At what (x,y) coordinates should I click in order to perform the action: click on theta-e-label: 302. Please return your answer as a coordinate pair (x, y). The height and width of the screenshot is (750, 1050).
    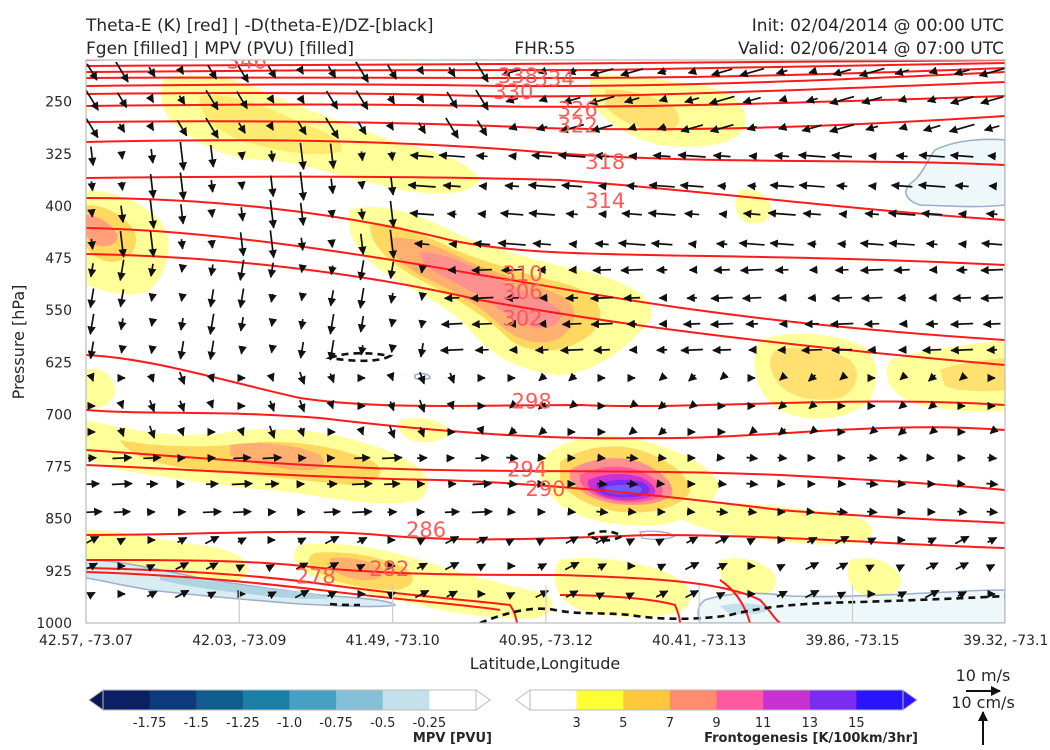
    Looking at the image, I should click on (522, 319).